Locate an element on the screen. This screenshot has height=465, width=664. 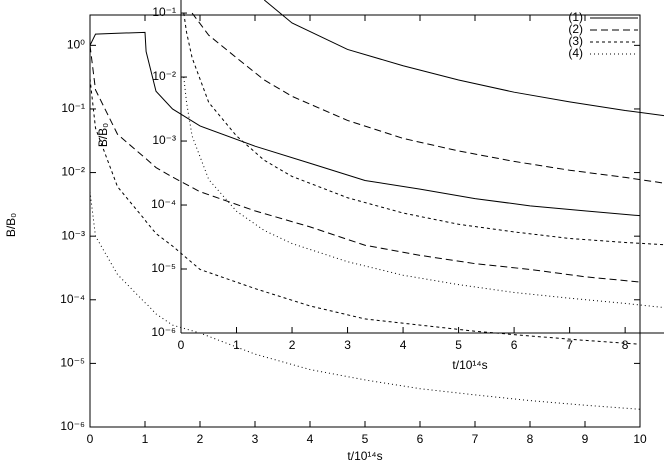
x-tick-label: 9 is located at coordinates (585, 439).